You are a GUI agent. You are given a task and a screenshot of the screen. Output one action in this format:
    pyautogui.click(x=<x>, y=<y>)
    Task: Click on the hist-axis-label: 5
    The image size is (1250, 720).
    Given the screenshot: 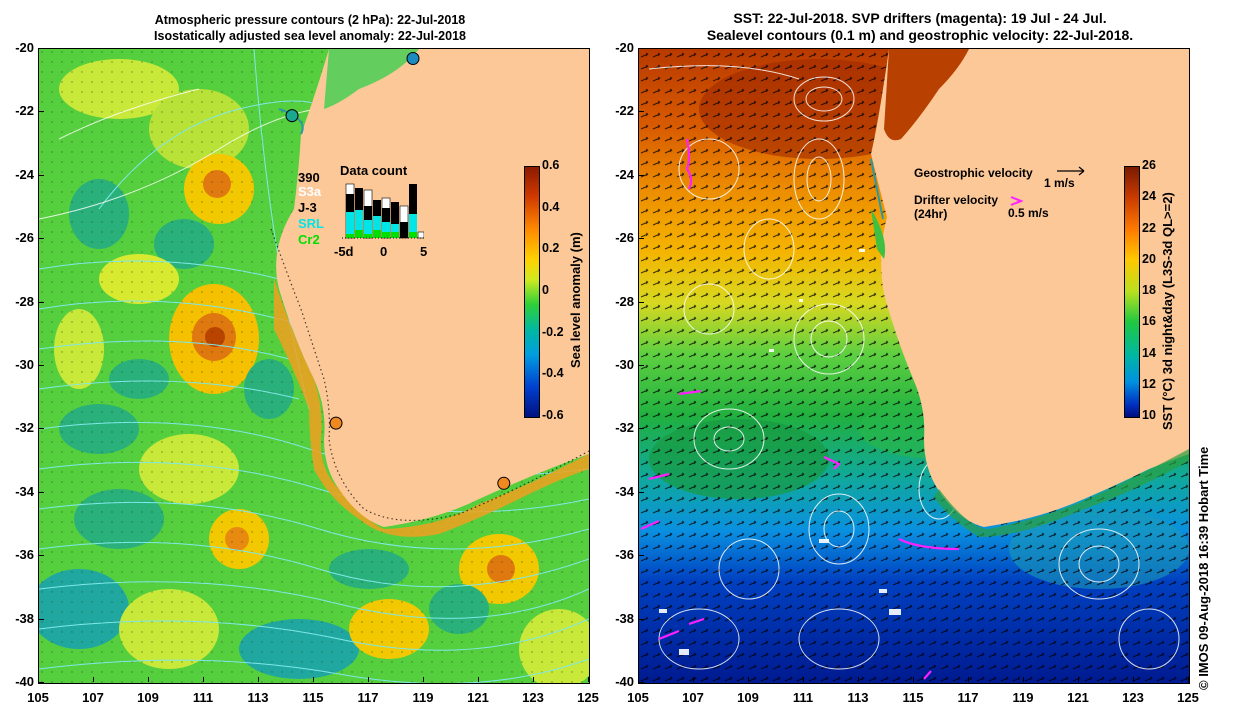 What is the action you would take?
    pyautogui.click(x=424, y=251)
    